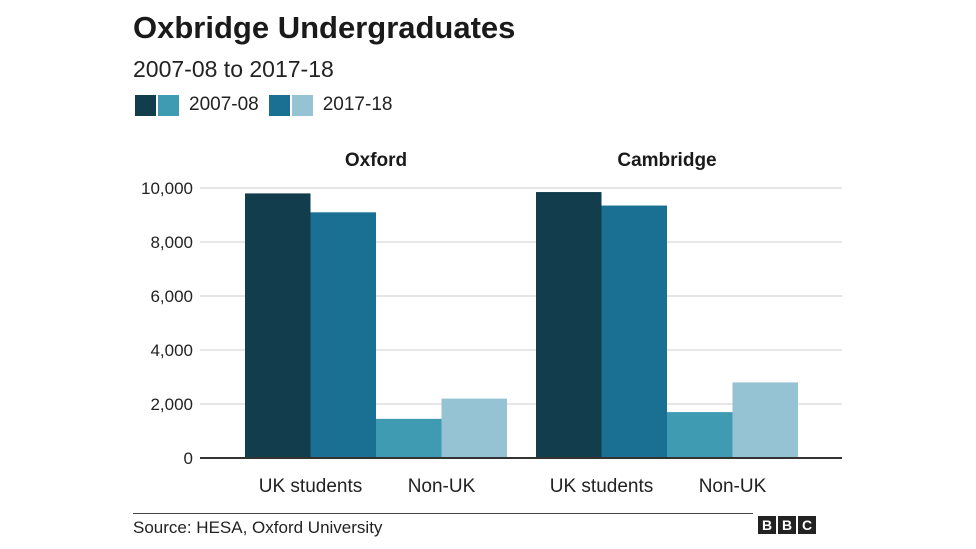 This screenshot has height=549, width=976. Describe the element at coordinates (666, 160) in the screenshot. I see `panel-title-cambridge: Cambridge` at that location.